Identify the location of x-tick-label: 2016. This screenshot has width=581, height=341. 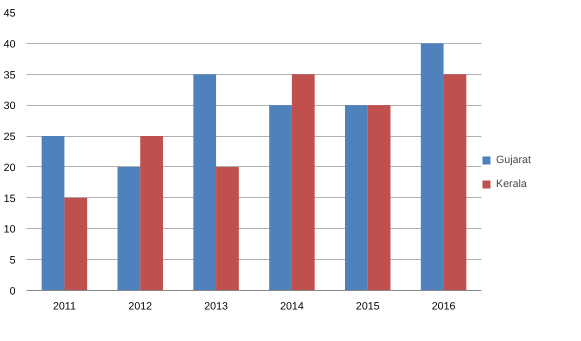
(444, 306).